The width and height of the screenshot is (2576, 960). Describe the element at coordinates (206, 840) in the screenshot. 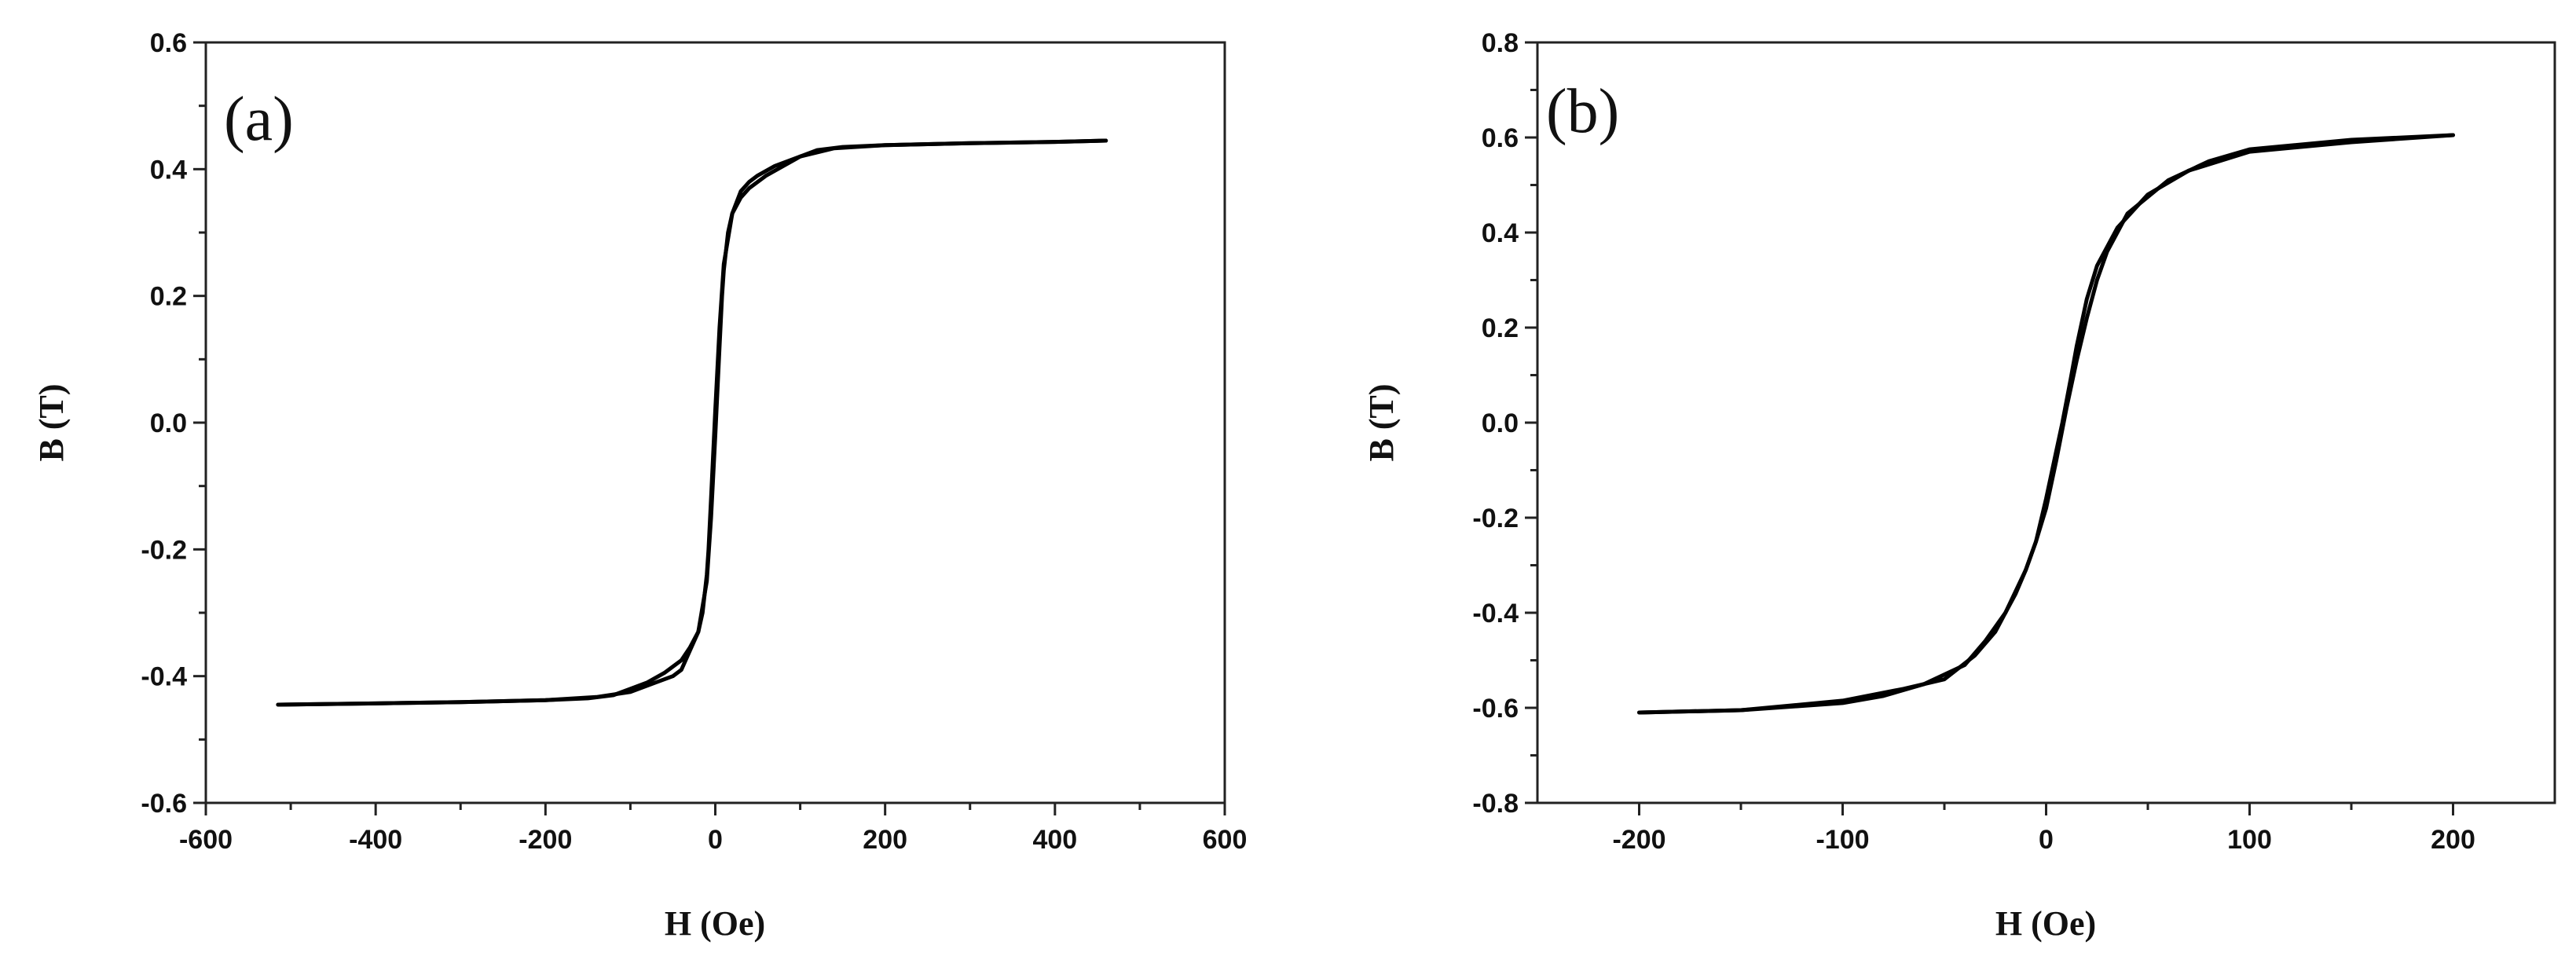

I see `x-tick-label: -600` at that location.